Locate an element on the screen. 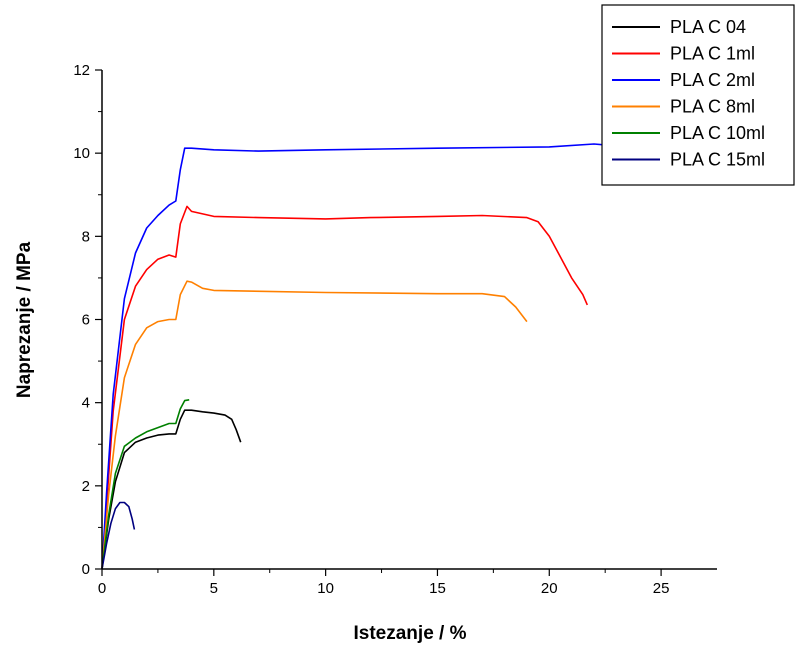 This screenshot has width=802, height=646. x-axis-title: Istezanje / % is located at coordinates (410, 633).